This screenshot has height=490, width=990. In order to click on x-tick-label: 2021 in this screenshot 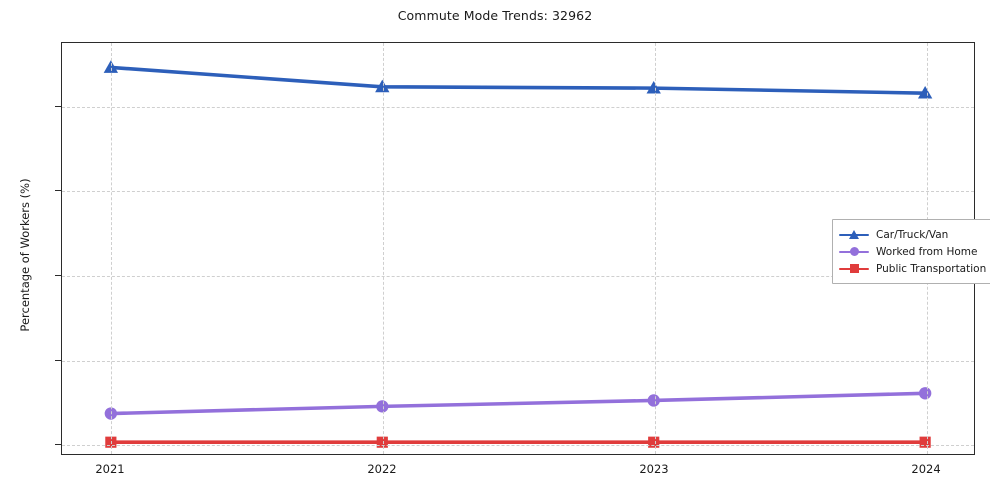, I will do `click(110, 469)`.